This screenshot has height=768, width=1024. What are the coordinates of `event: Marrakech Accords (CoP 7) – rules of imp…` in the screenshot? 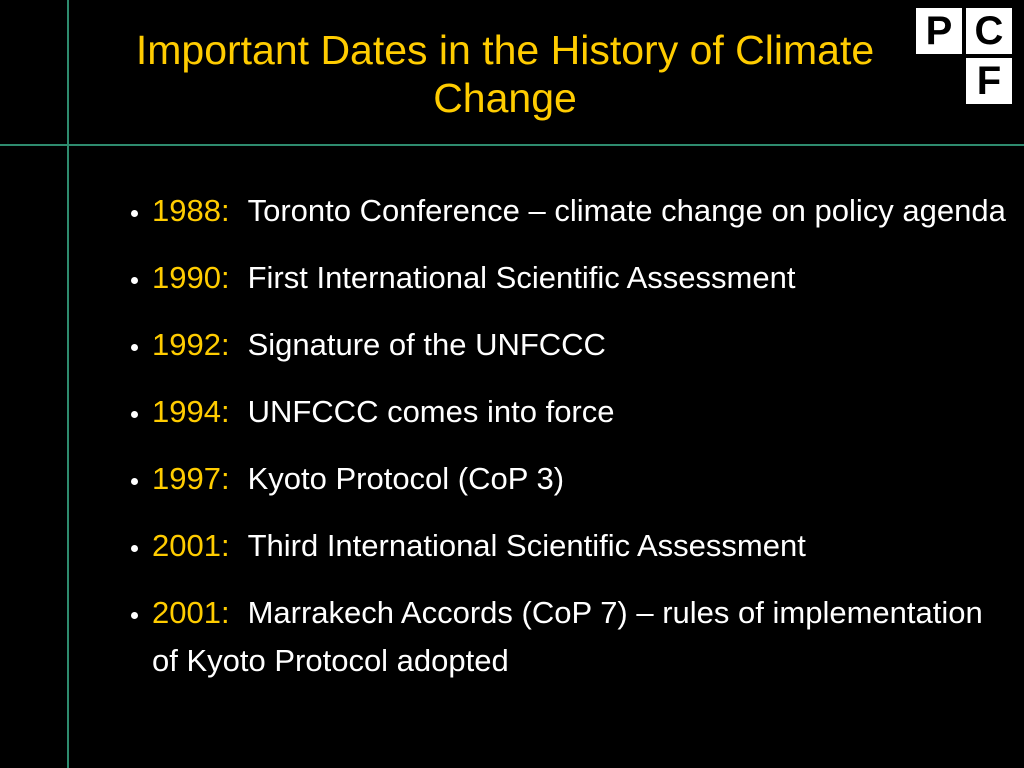 It's located at (567, 636).